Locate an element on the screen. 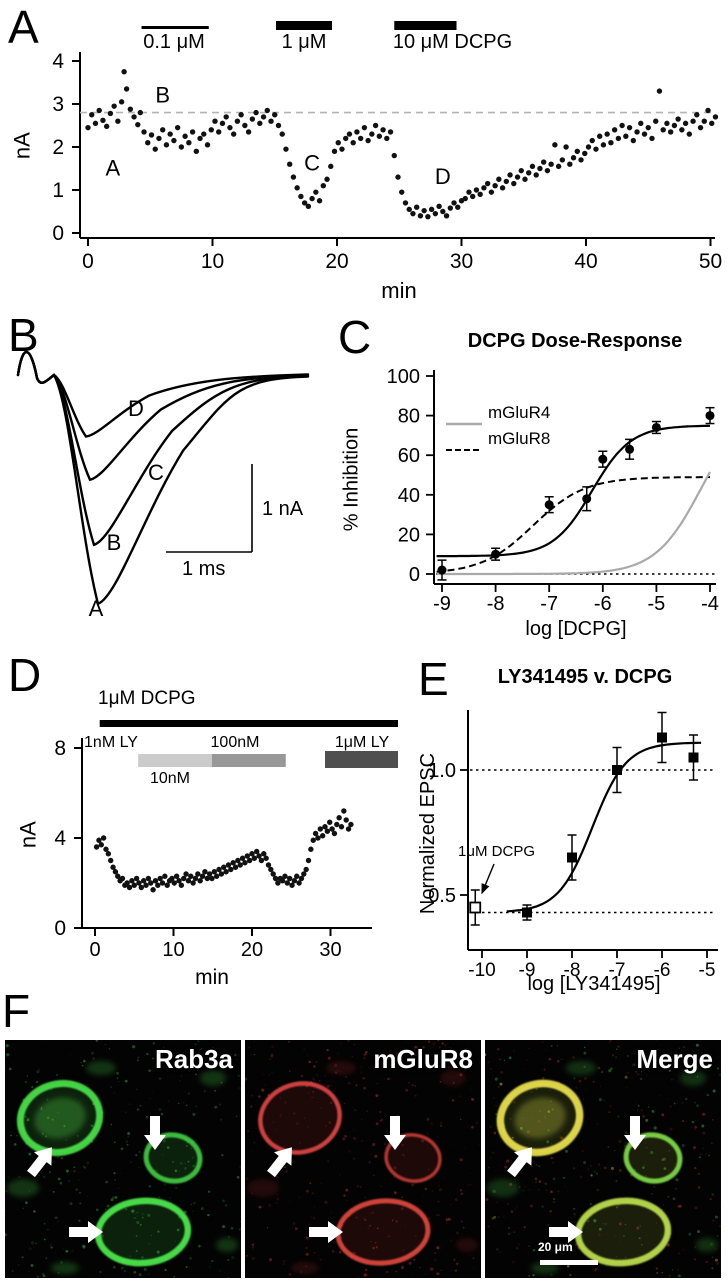 Image resolution: width=728 pixels, height=1280 pixels. micrograph-mglur8: mGluR8 is located at coordinates (363, 1159).